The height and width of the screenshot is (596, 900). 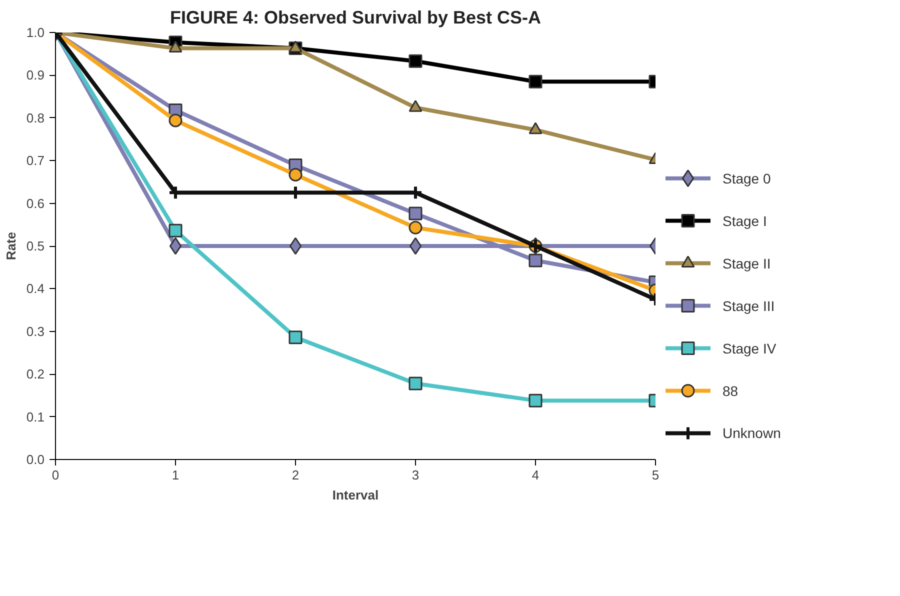 I want to click on y-tick-label: 0.1, so click(x=35, y=416).